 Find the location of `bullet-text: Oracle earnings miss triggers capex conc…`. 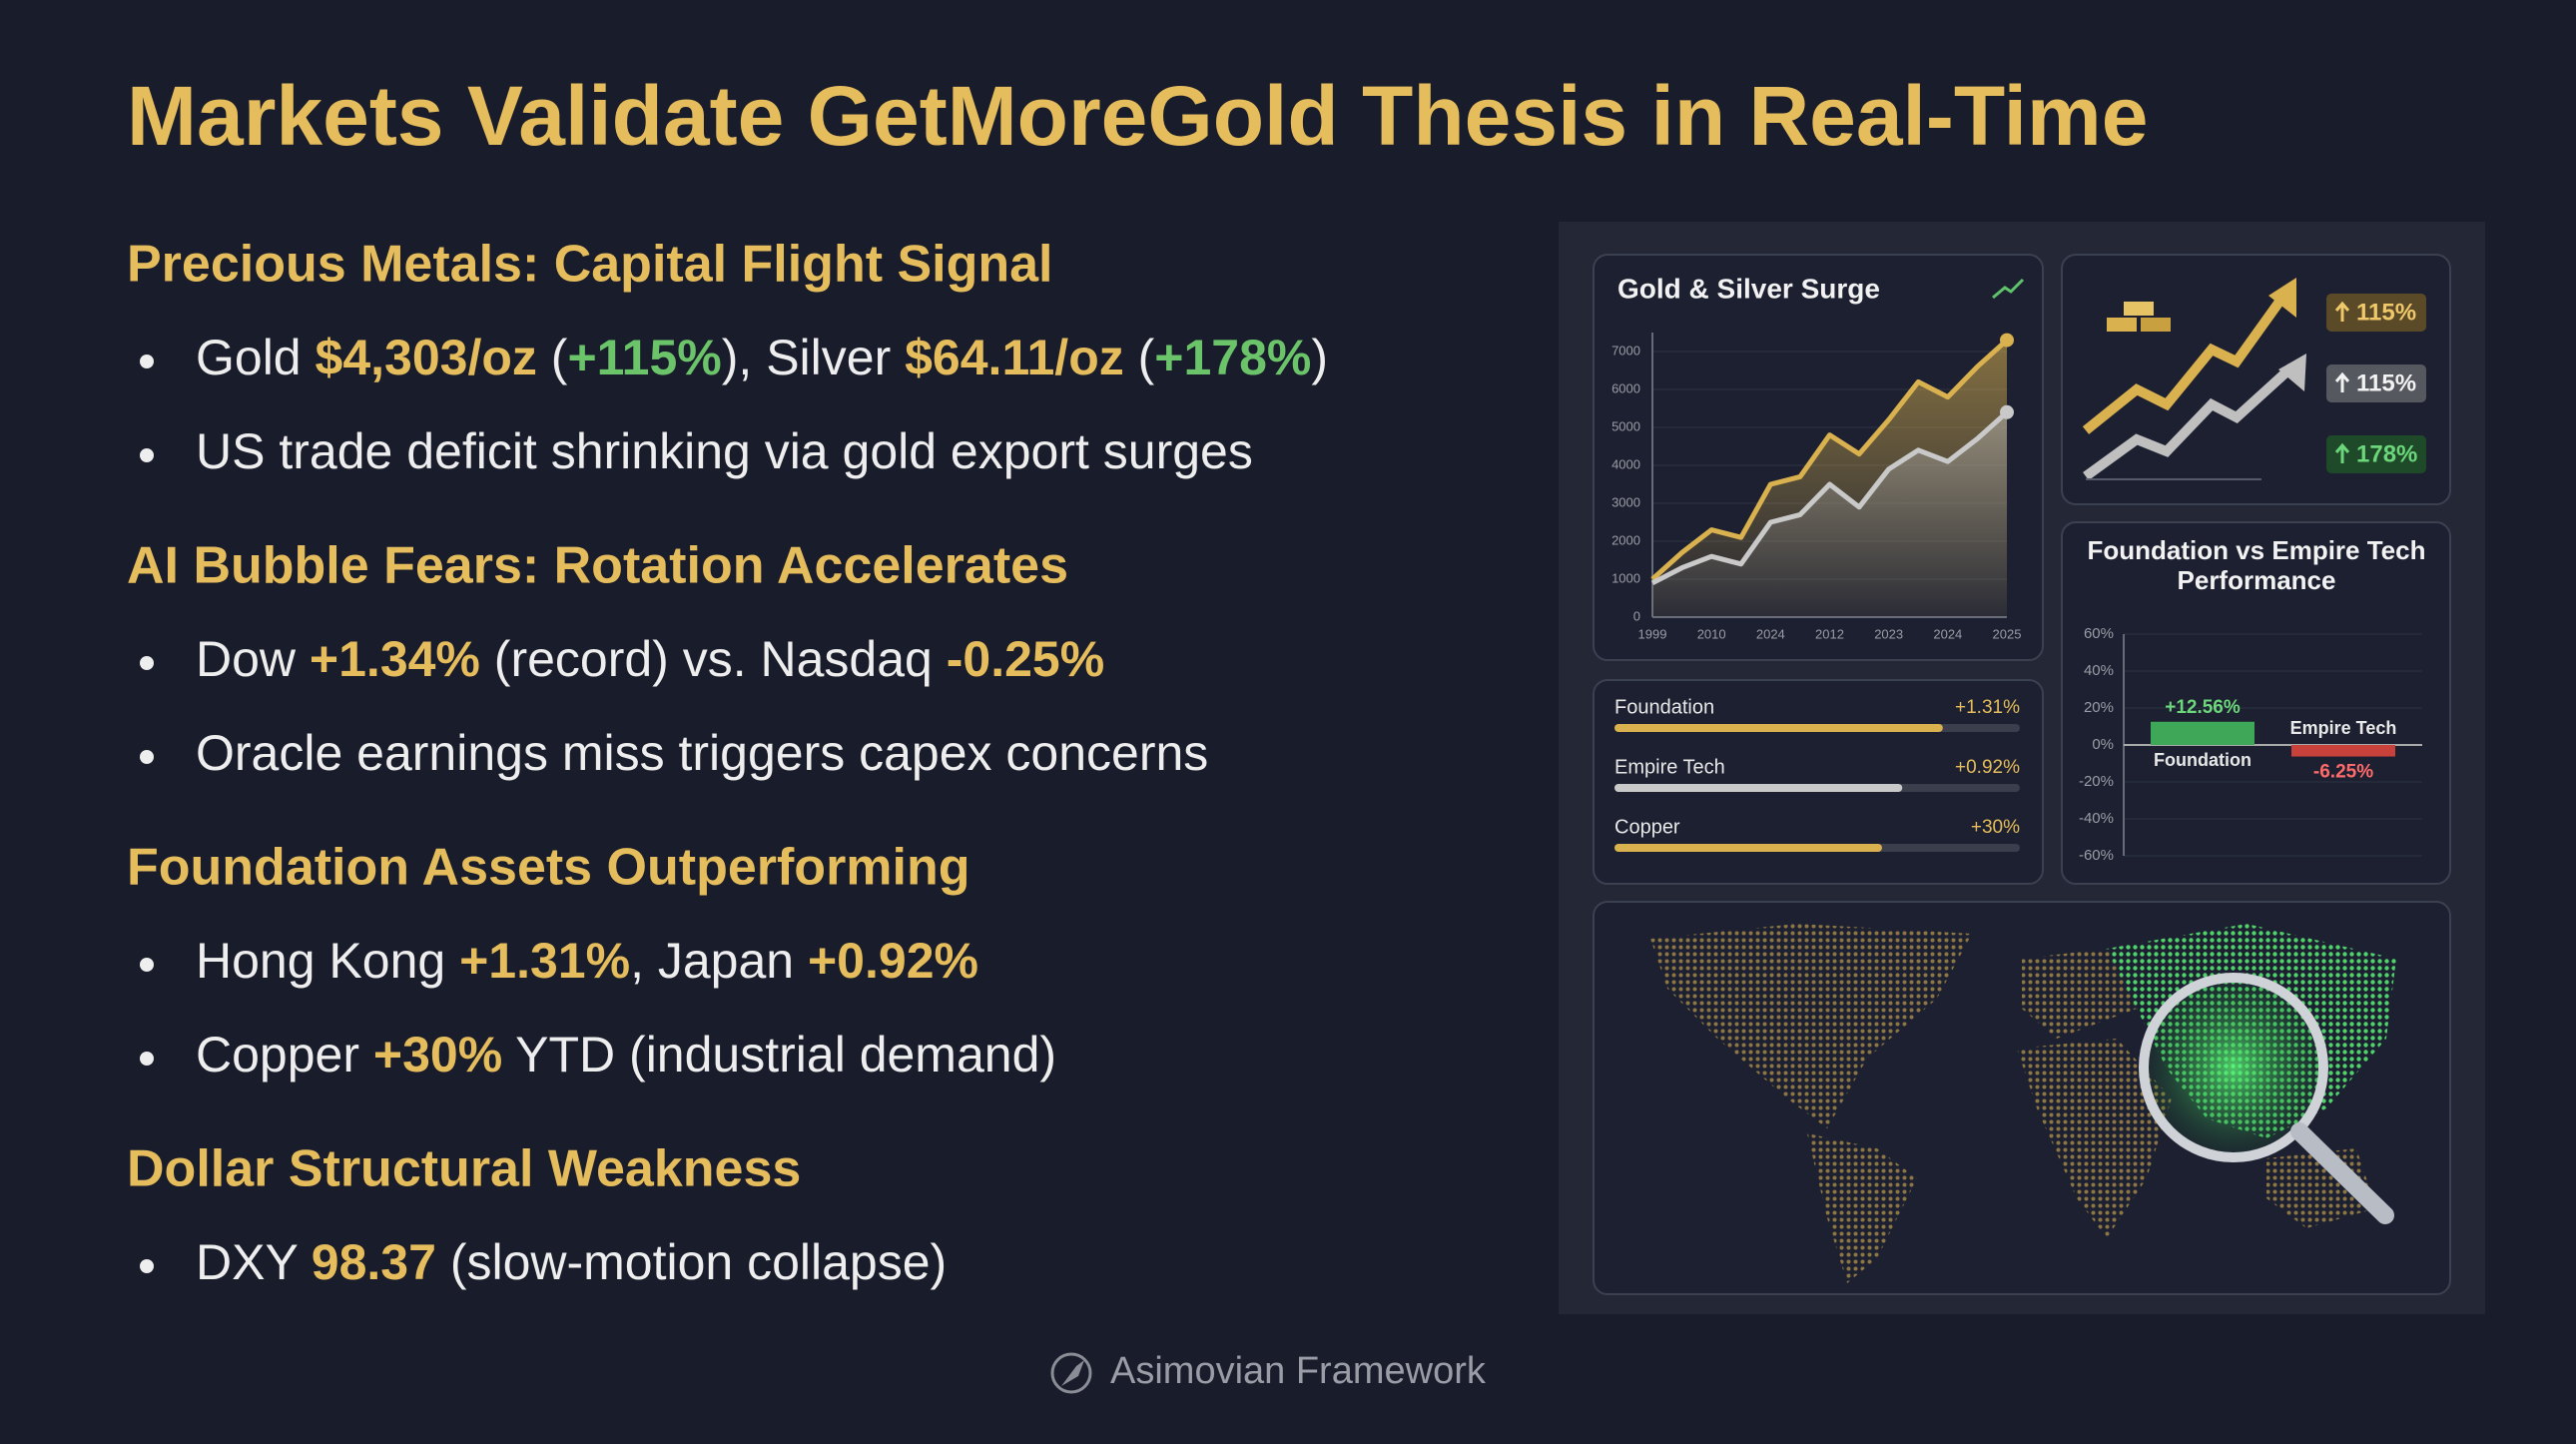

bullet-text: Oracle earnings miss triggers capex conc… is located at coordinates (702, 753).